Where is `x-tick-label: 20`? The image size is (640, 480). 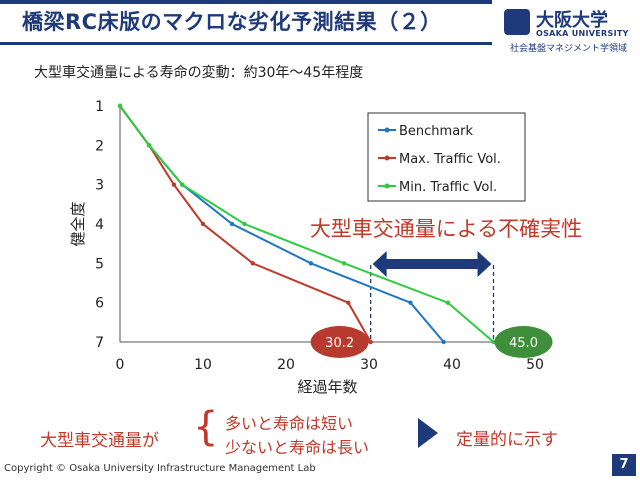
x-tick-label: 20 is located at coordinates (286, 365).